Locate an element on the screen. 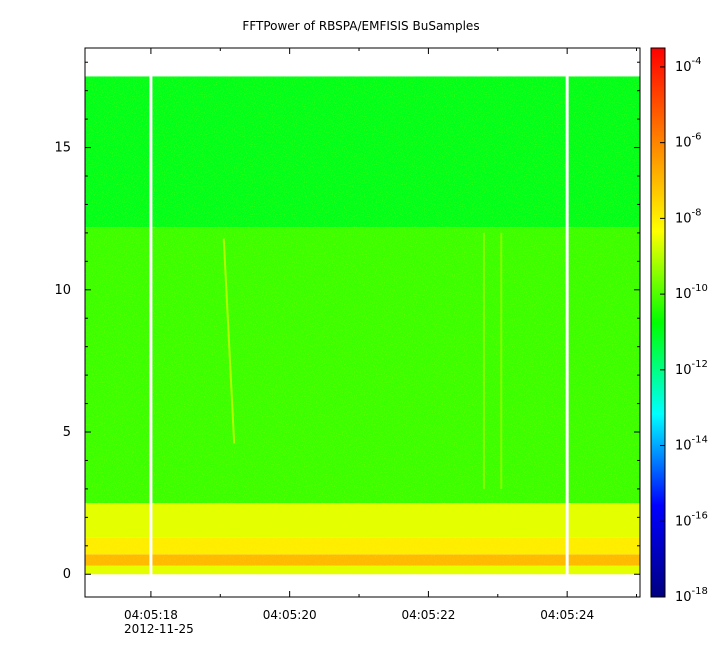 The width and height of the screenshot is (724, 656). chart-title: FFTPower of RBSPA/EMFISIS BuSamples is located at coordinates (360, 26).